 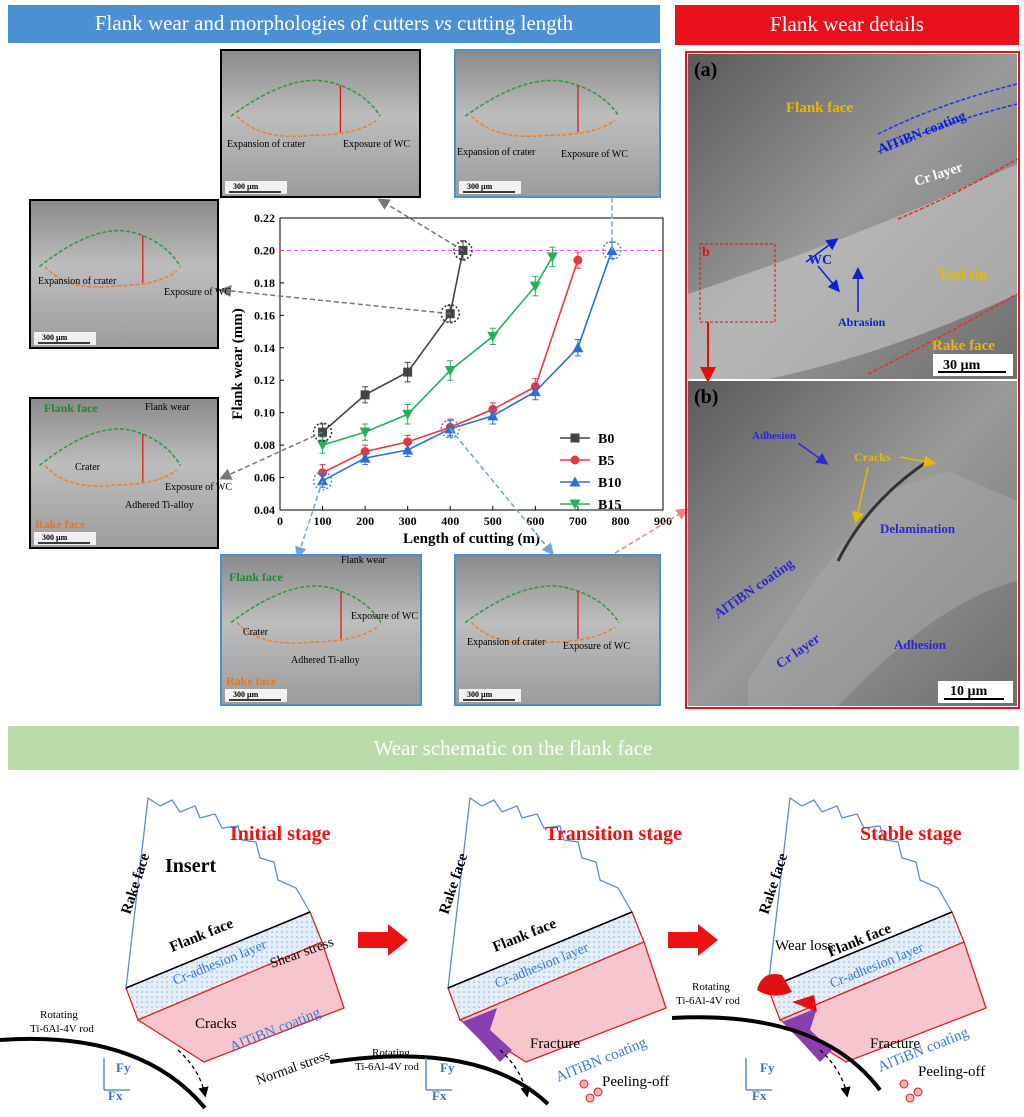 I want to click on y-axis-label: Flank wear (mm), so click(x=238, y=363).